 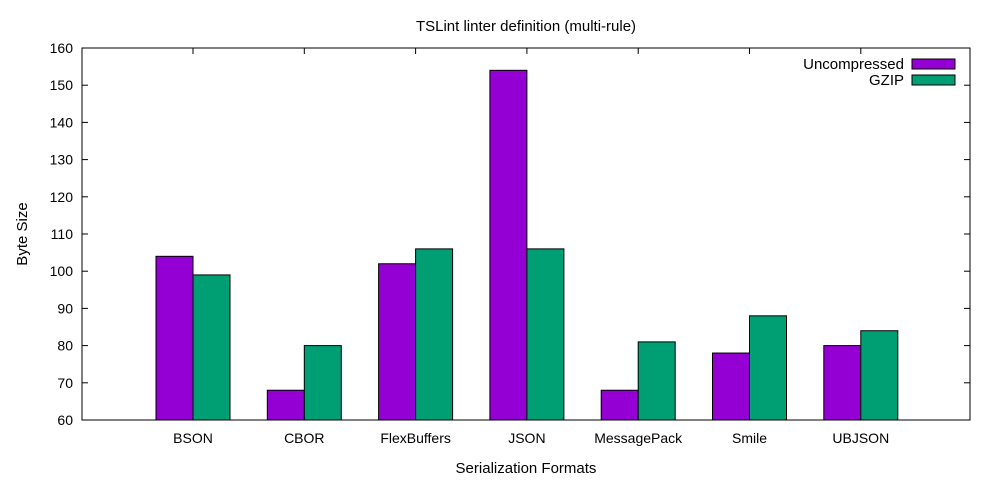 What do you see at coordinates (65, 420) in the screenshot?
I see `y-tick-label: 60` at bounding box center [65, 420].